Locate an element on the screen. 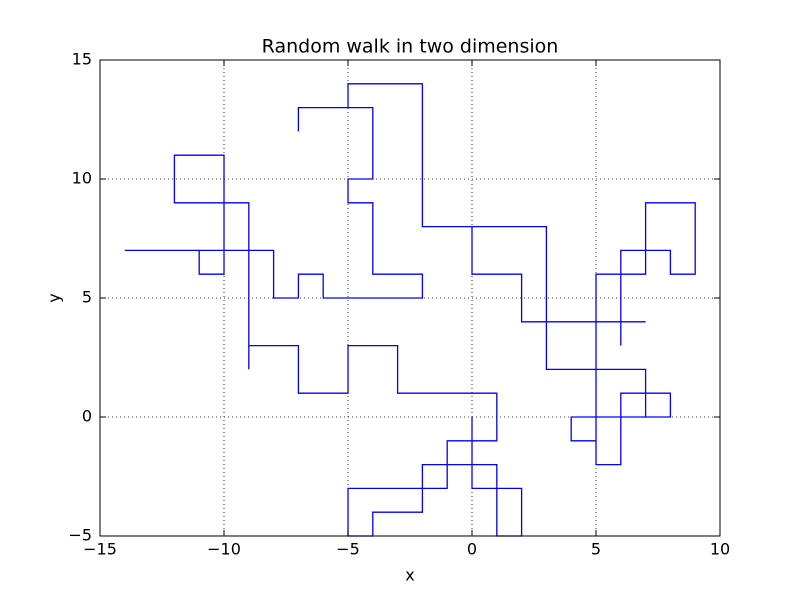 The image size is (800, 600). x-axis-label: x is located at coordinates (409, 575).